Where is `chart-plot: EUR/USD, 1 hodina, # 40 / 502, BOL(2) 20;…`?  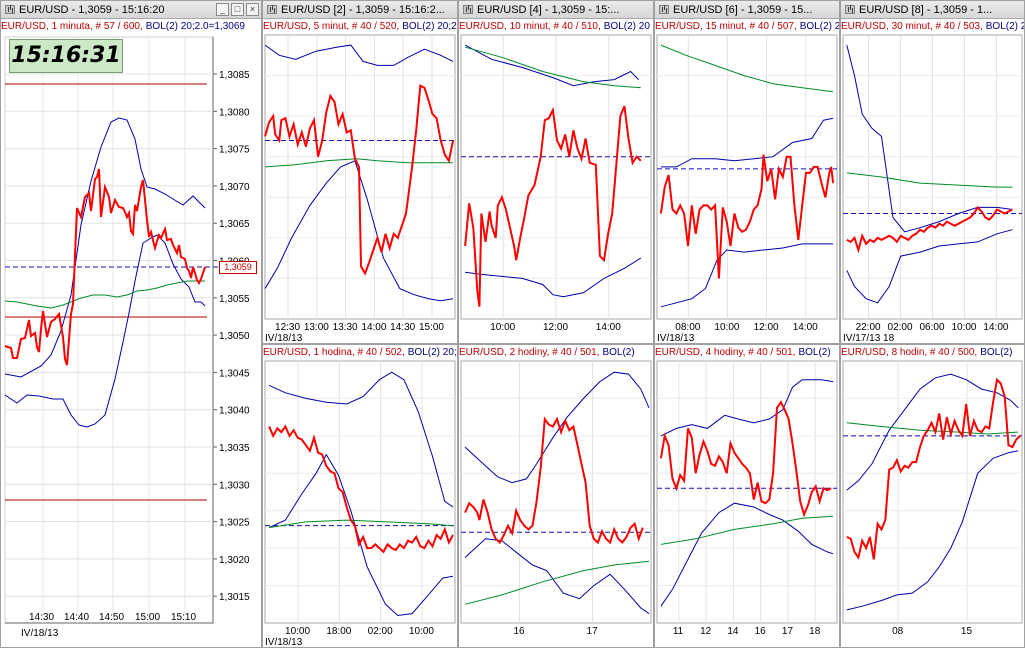 chart-plot: EUR/USD, 1 hodina, # 40 / 502, BOL(2) 20;… is located at coordinates (360, 496).